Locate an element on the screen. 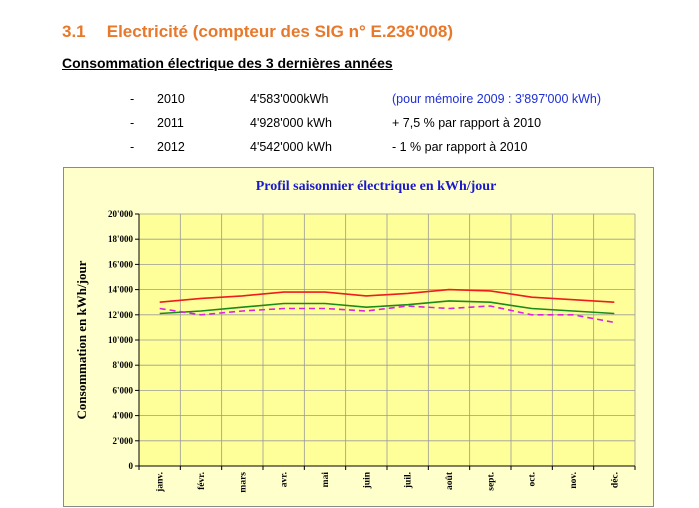 Image resolution: width=699 pixels, height=508 pixels. y-tick-label: 10'000 is located at coordinates (121, 340).